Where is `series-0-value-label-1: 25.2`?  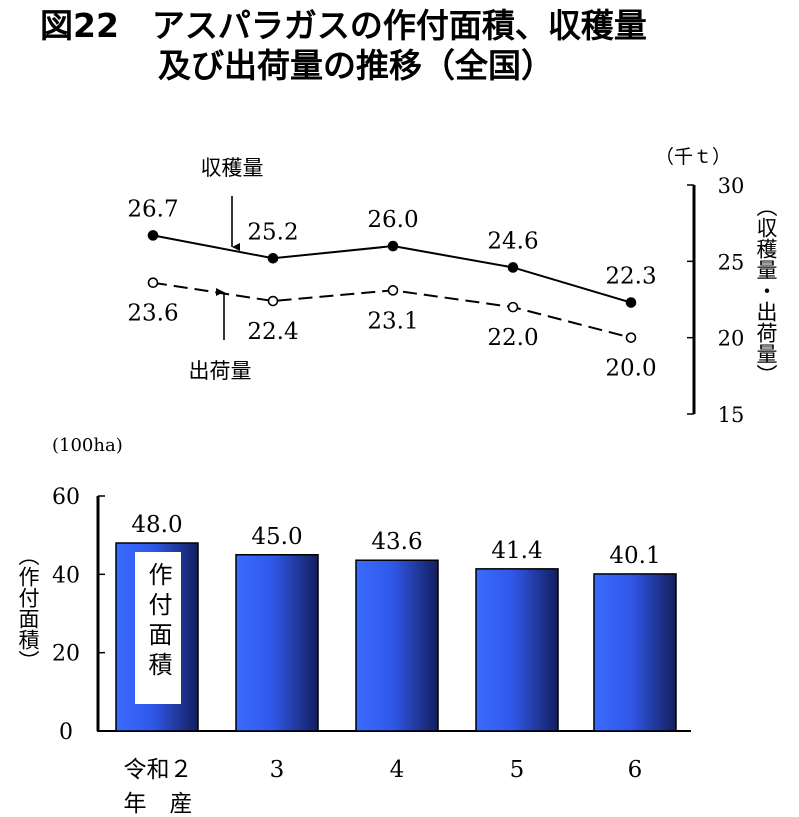
series-0-value-label-1: 25.2 is located at coordinates (272, 232).